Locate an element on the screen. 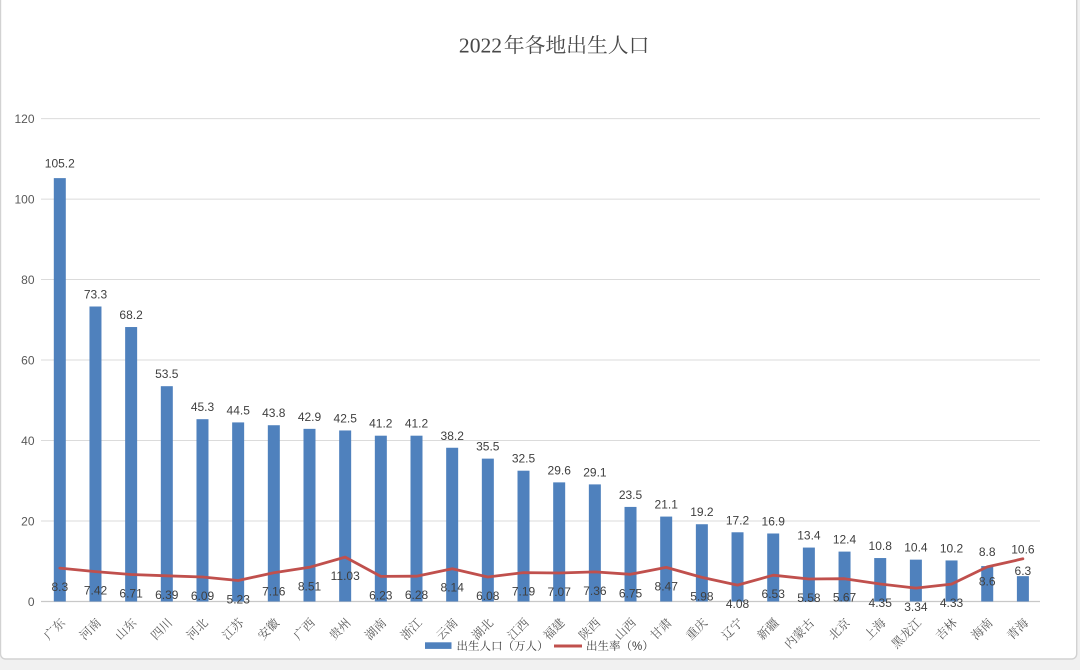 This screenshot has height=670, width=1080. svg-text: 35.5 is located at coordinates (488, 447).